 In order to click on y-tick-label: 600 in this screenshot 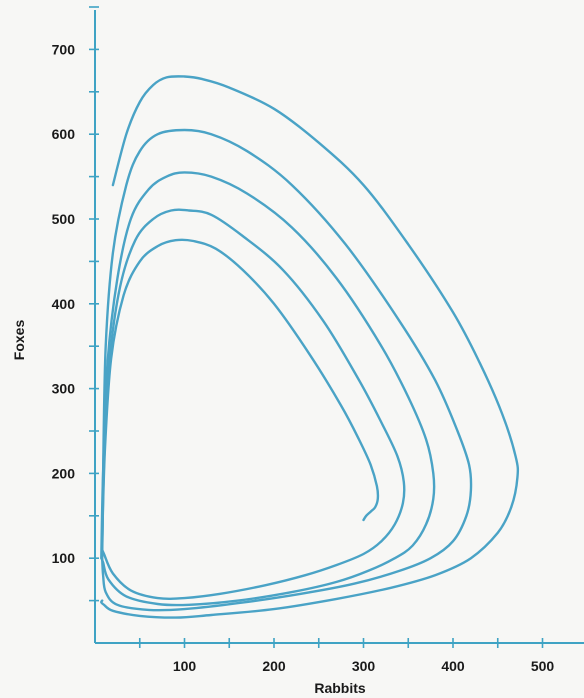, I will do `click(64, 134)`.